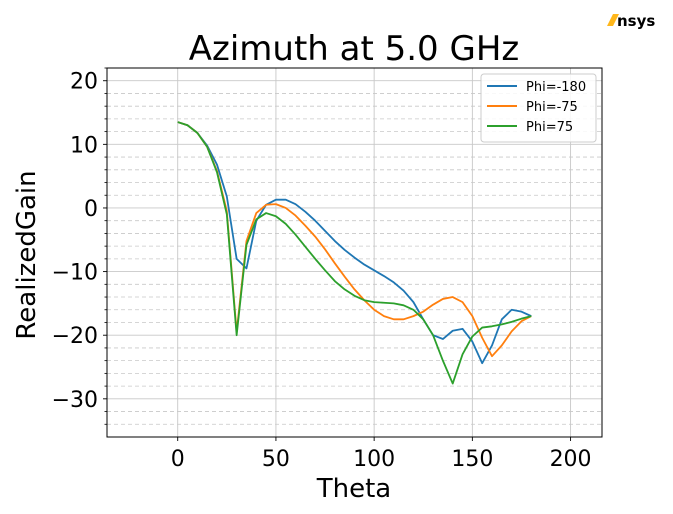 This screenshot has height=514, width=673. What do you see at coordinates (613, 20) in the screenshot?
I see `ansys-logo-mark-icon` at bounding box center [613, 20].